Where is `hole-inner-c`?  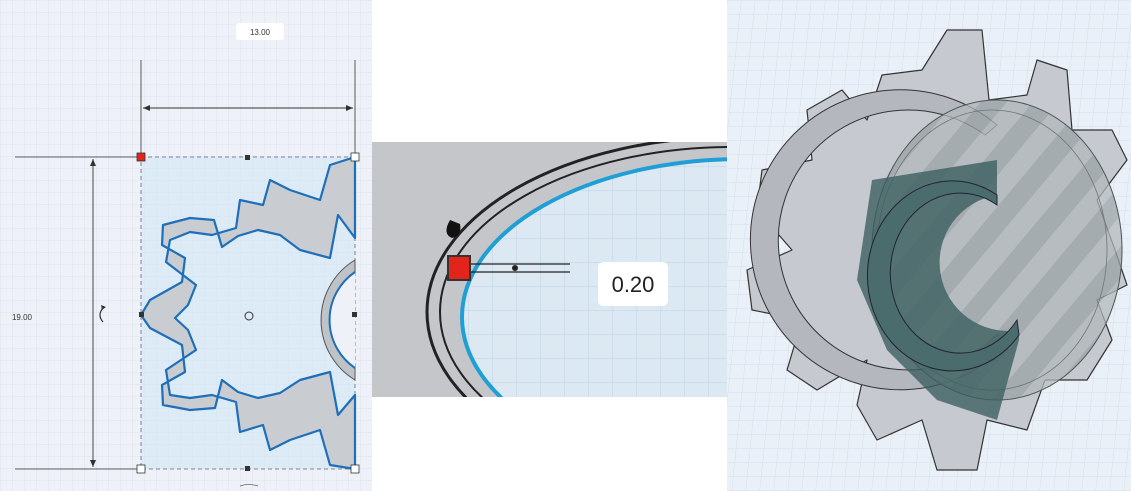
hole-inner-c is located at coordinates (943, 276).